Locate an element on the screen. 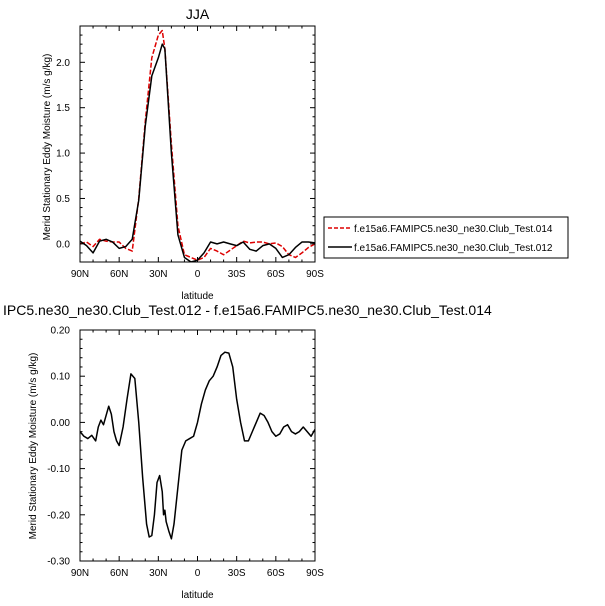 The width and height of the screenshot is (605, 606). legend-box is located at coordinates (446, 237).